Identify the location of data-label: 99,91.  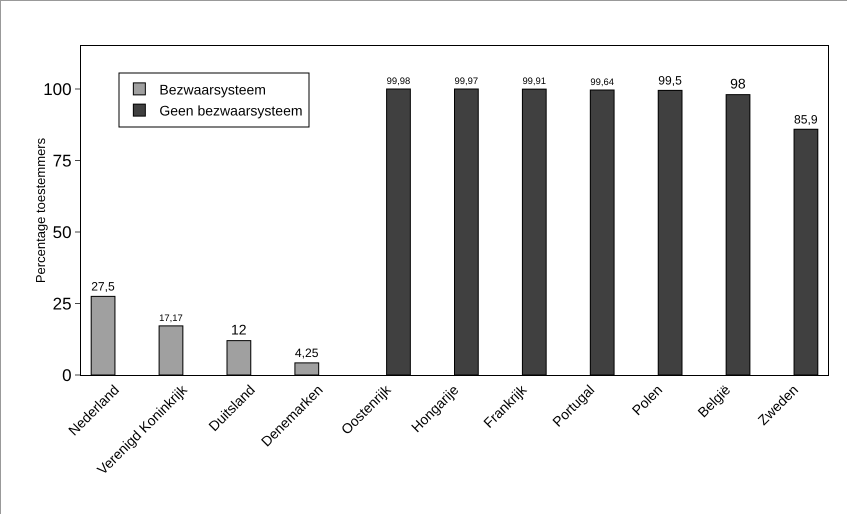
(534, 80).